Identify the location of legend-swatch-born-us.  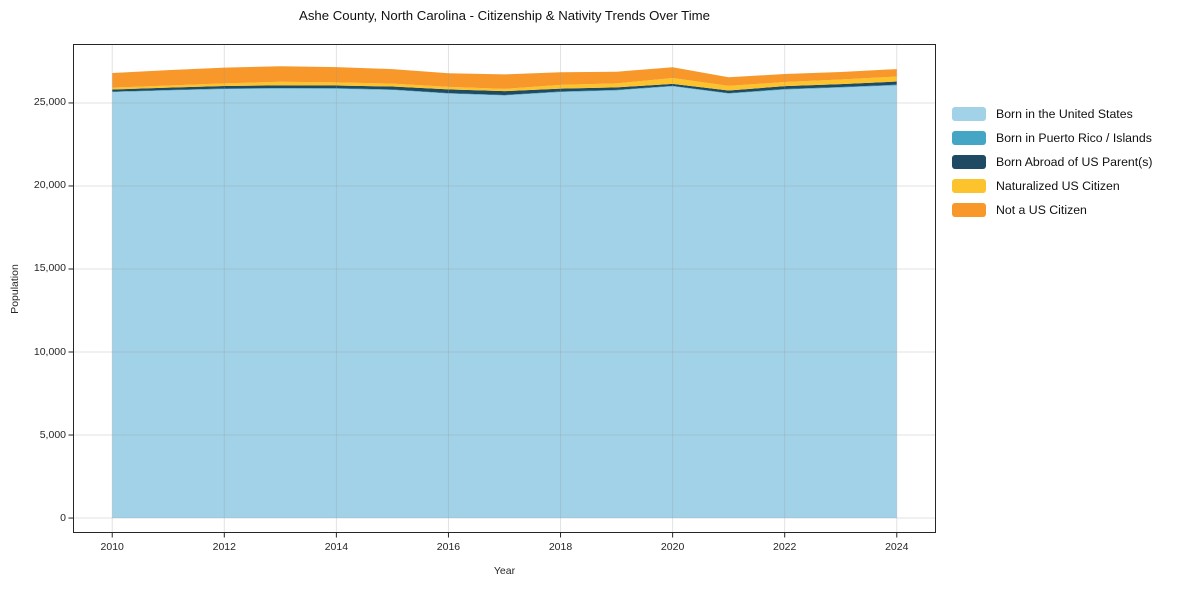
(969, 113).